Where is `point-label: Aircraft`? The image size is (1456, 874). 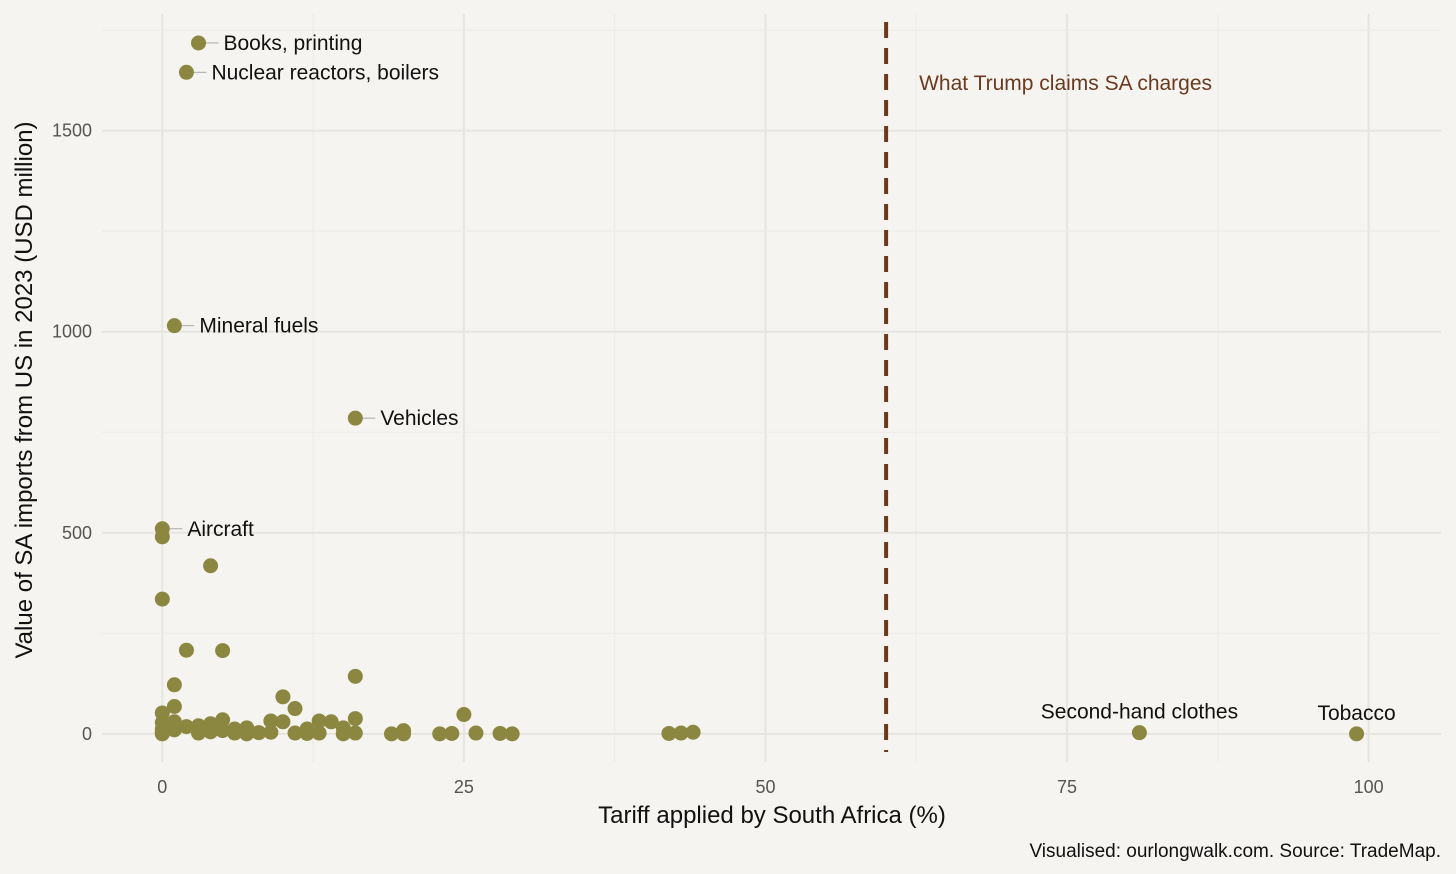 point-label: Aircraft is located at coordinates (220, 529).